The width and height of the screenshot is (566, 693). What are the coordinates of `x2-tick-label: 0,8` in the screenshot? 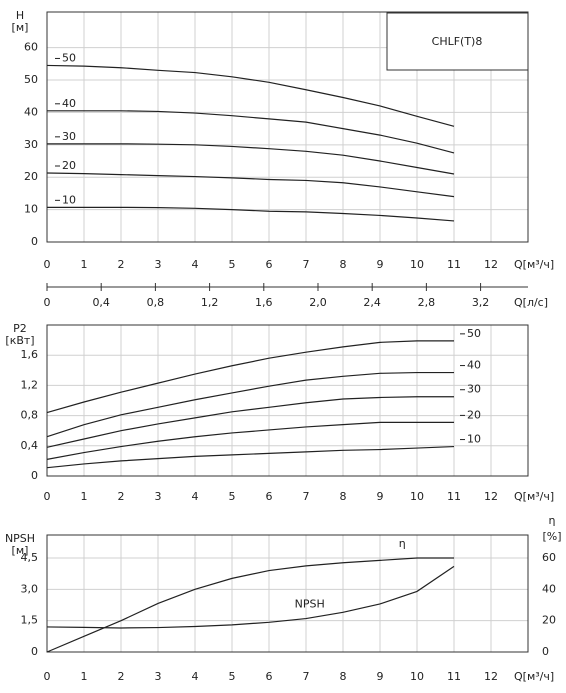 It's located at (156, 302).